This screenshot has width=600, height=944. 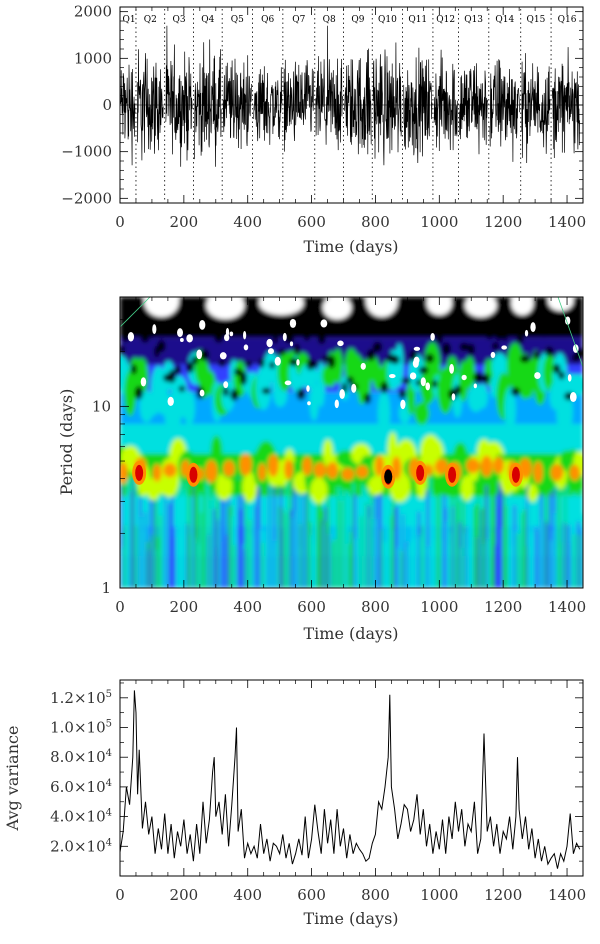 I want to click on y-tick-label: 1, so click(x=106, y=588).